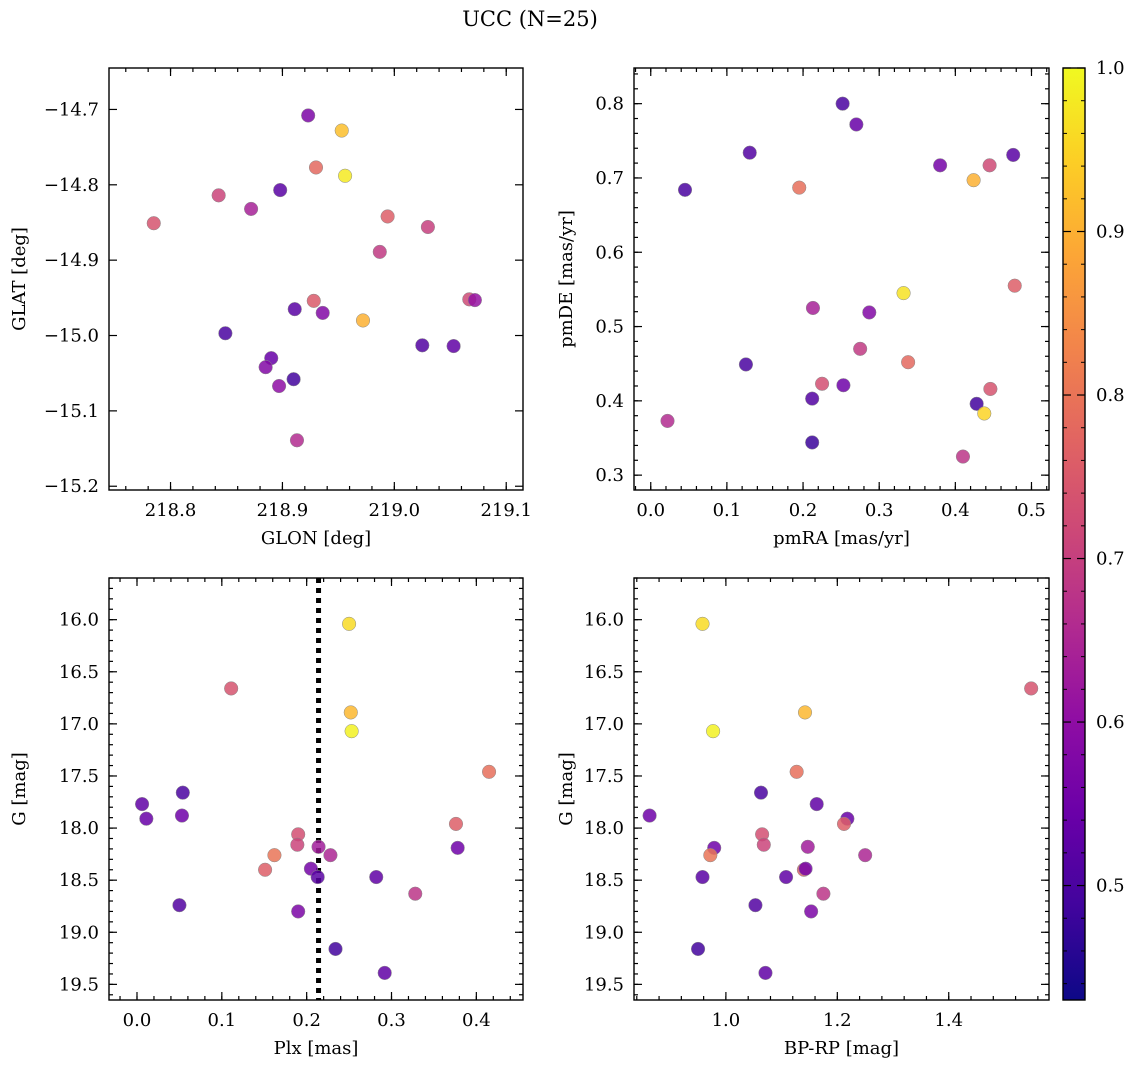 This screenshot has height=1068, width=1136. Describe the element at coordinates (316, 1048) in the screenshot. I see `x-axis-label: Plx [mas]` at that location.